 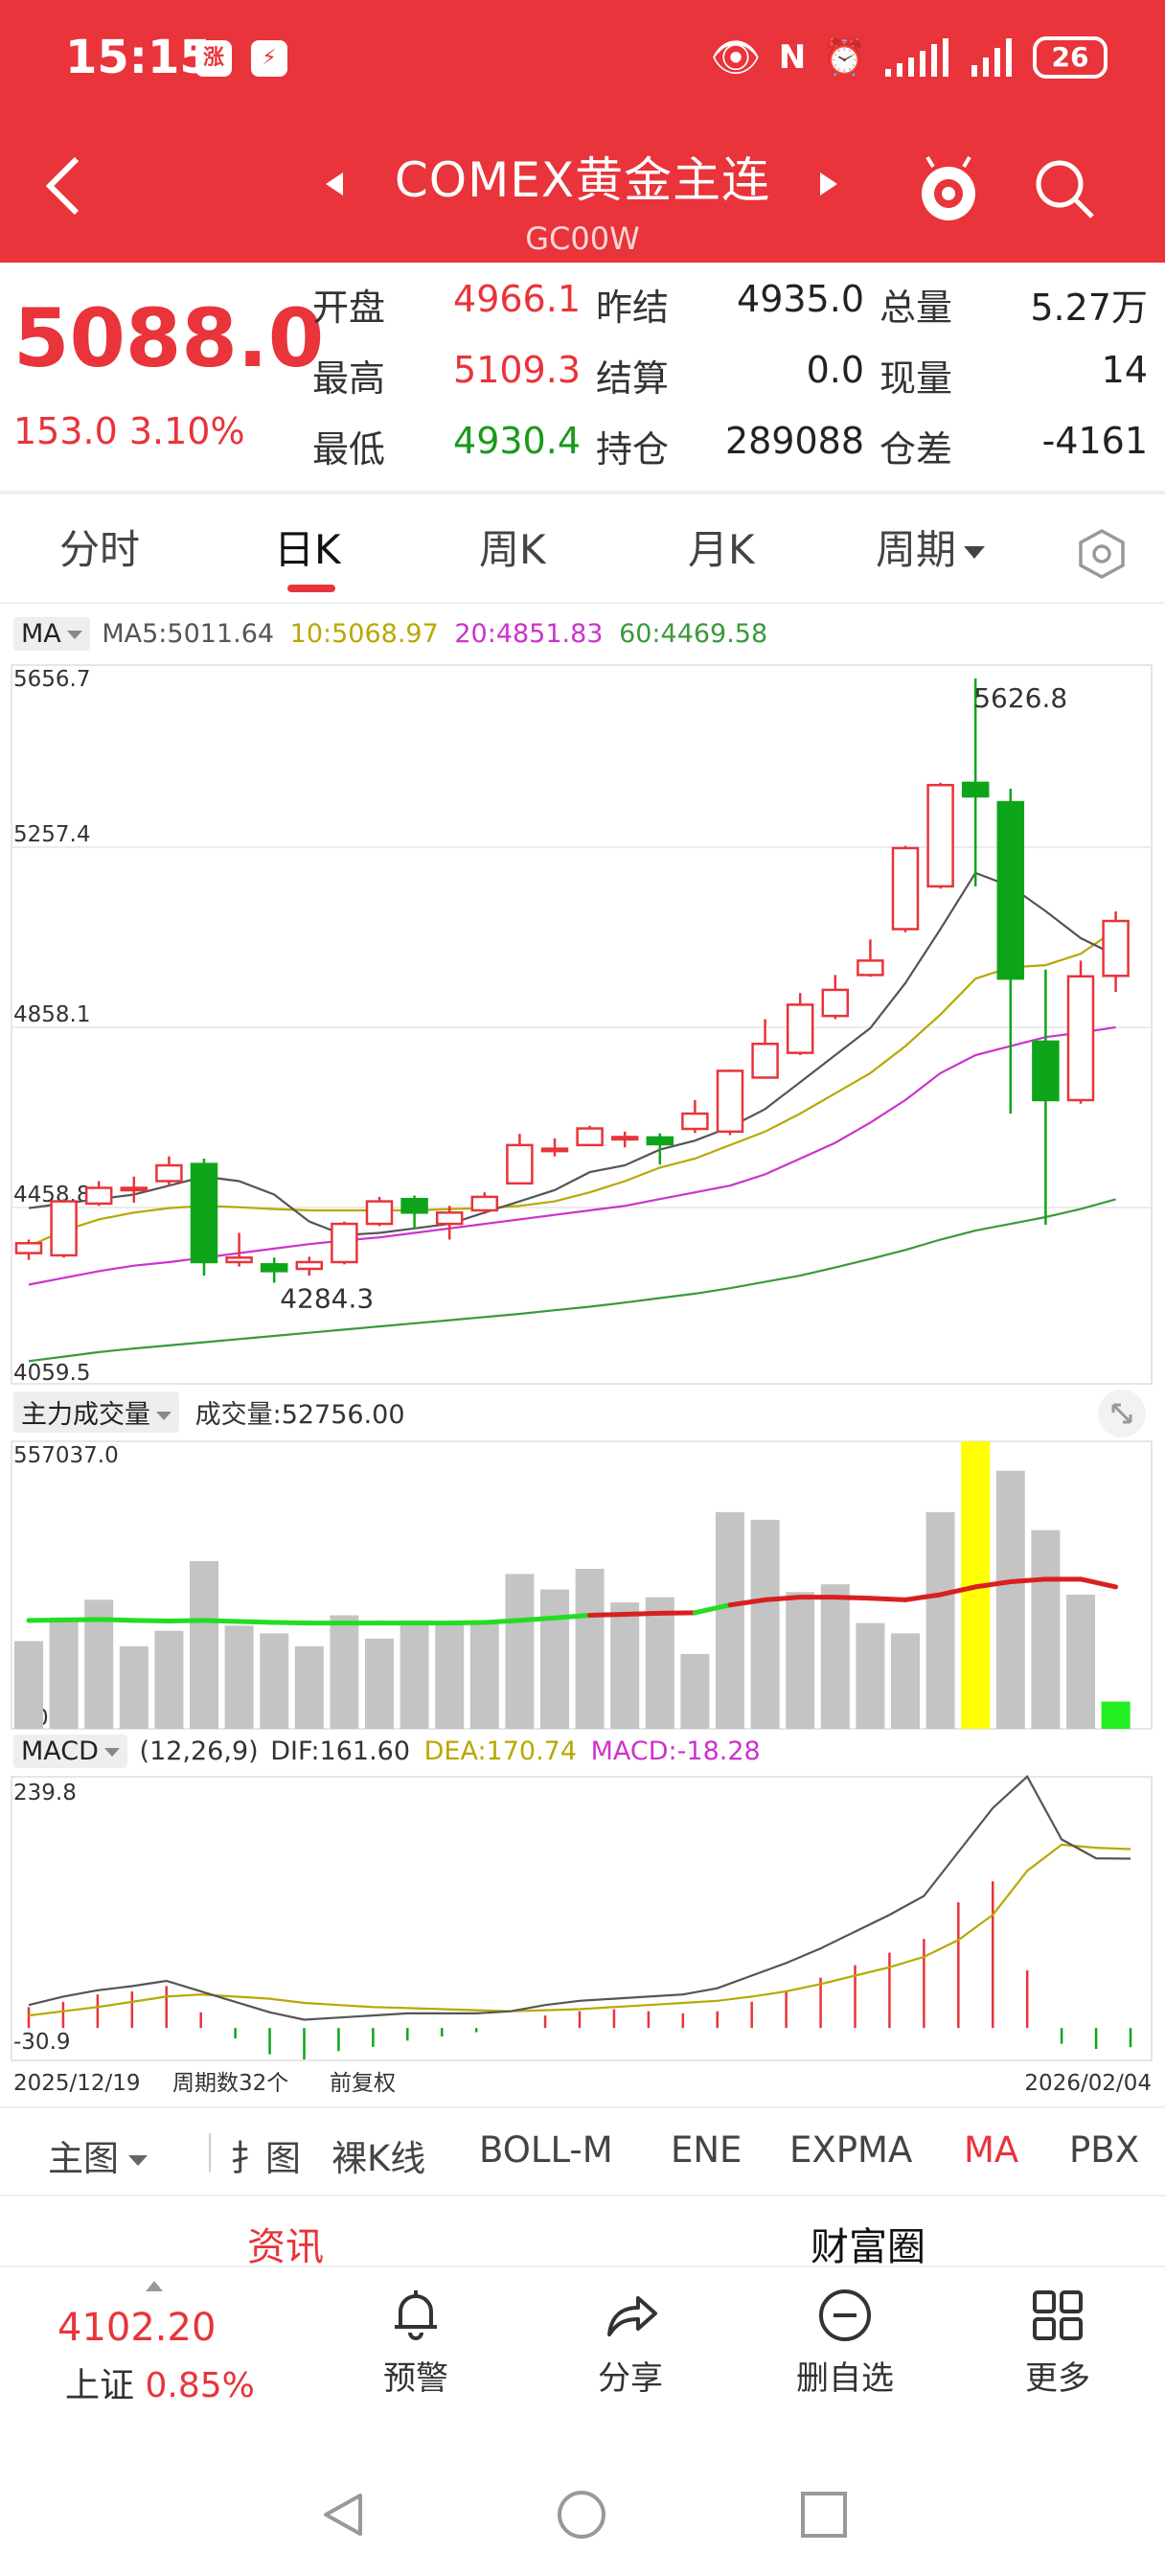 What do you see at coordinates (66, 1456) in the screenshot?
I see `volume-tick-label: 557037.0` at bounding box center [66, 1456].